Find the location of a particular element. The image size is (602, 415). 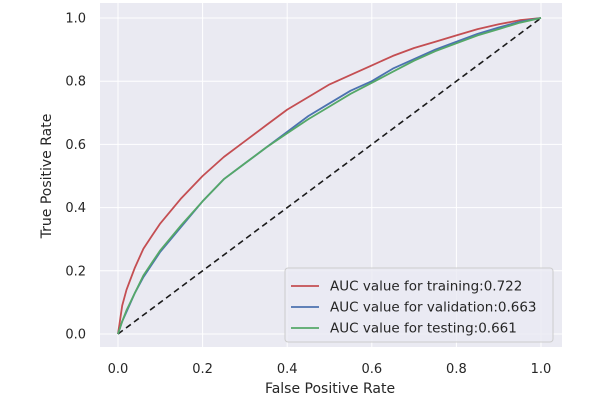

legend-label: AUC value for training:0.722 is located at coordinates (426, 287).